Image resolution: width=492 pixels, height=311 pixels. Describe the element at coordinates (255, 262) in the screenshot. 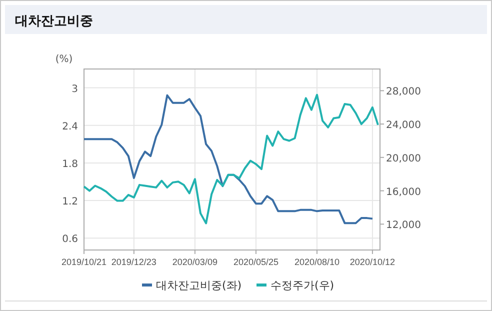

I see `x-tick-label: 2020/05/25` at that location.